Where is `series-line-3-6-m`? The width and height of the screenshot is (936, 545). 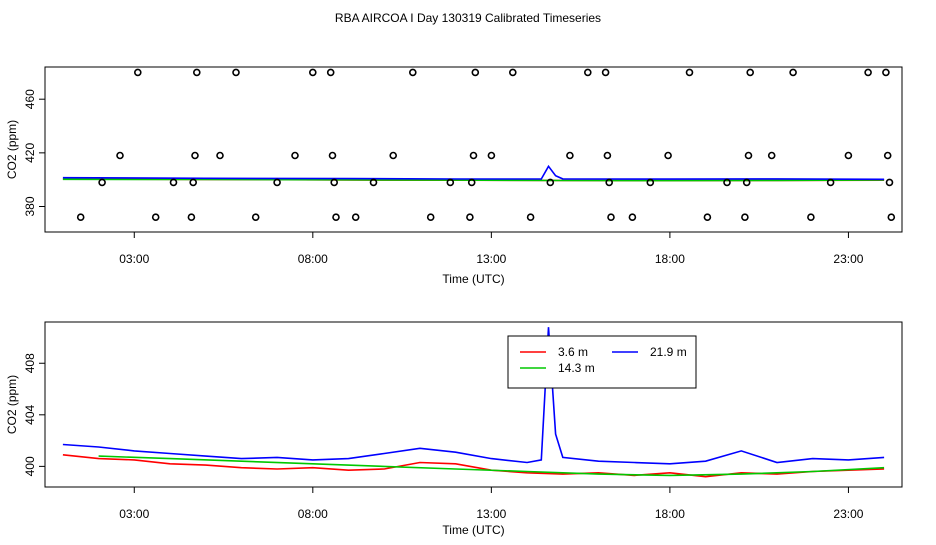 series-line-3-6-m is located at coordinates (473, 466).